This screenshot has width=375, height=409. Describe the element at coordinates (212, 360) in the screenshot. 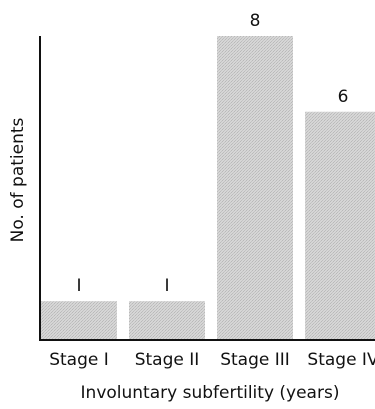

I see `x-tick-labels-layer: Stage I Stage II Stage III Stage IV` at that location.